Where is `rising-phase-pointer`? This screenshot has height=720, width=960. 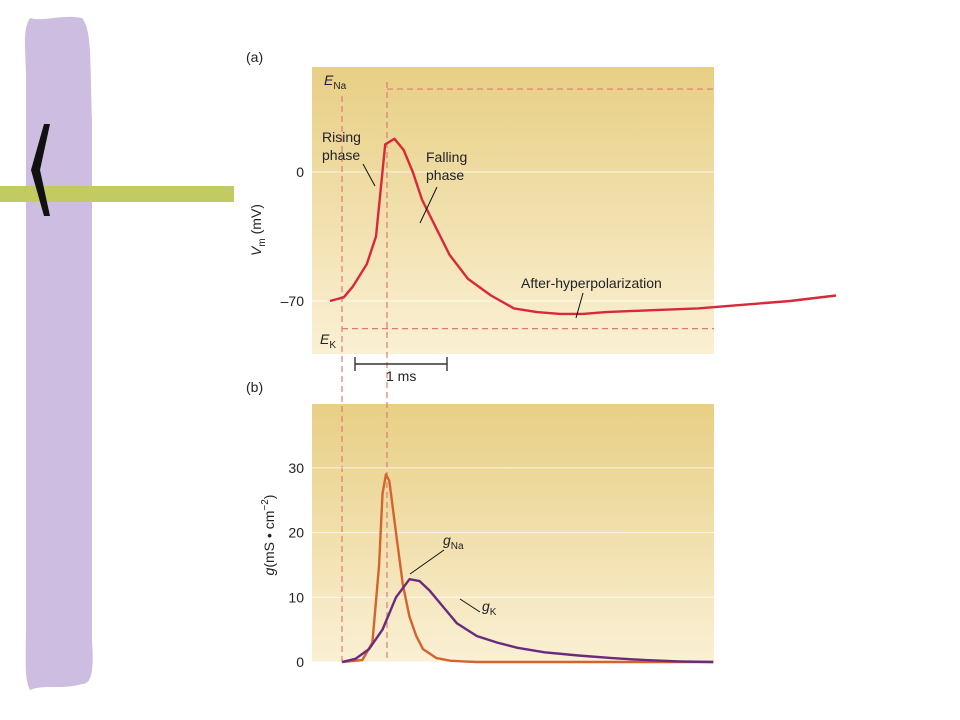 rising-phase-pointer is located at coordinates (369, 175).